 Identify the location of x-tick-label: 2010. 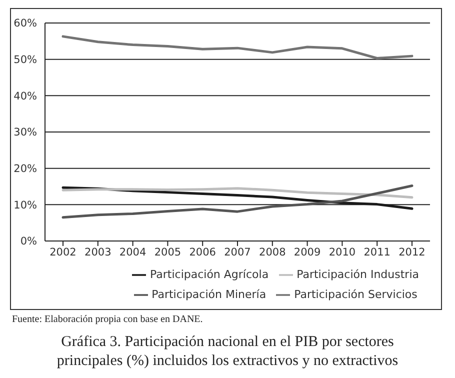
(342, 252).